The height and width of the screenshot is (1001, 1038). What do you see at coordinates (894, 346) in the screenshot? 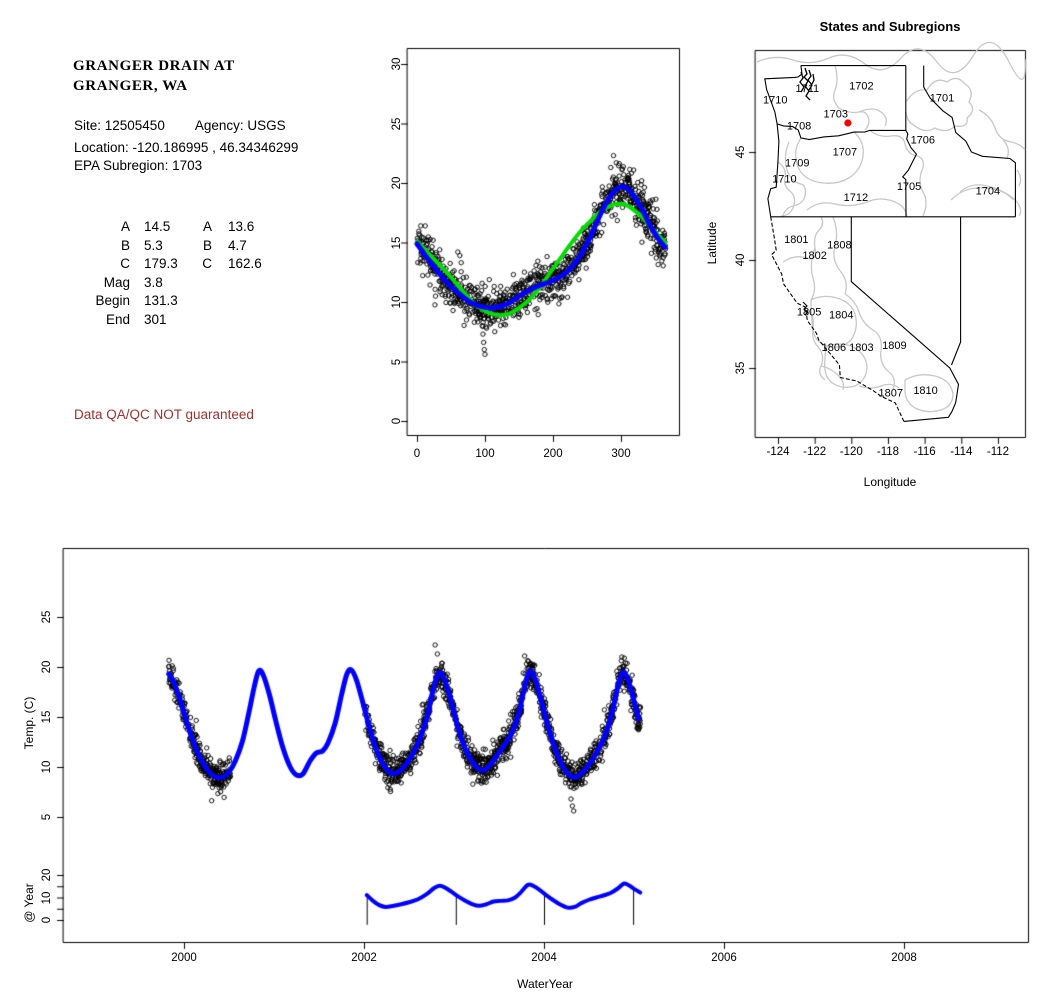
I see `subregion-label-1809: 1809` at bounding box center [894, 346].